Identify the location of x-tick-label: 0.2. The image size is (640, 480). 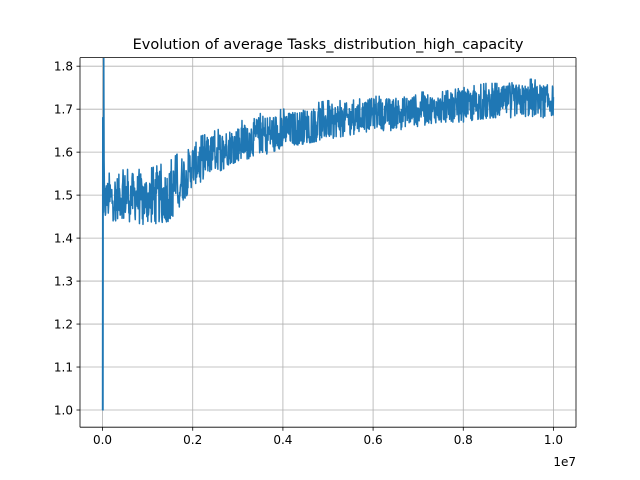
(192, 440).